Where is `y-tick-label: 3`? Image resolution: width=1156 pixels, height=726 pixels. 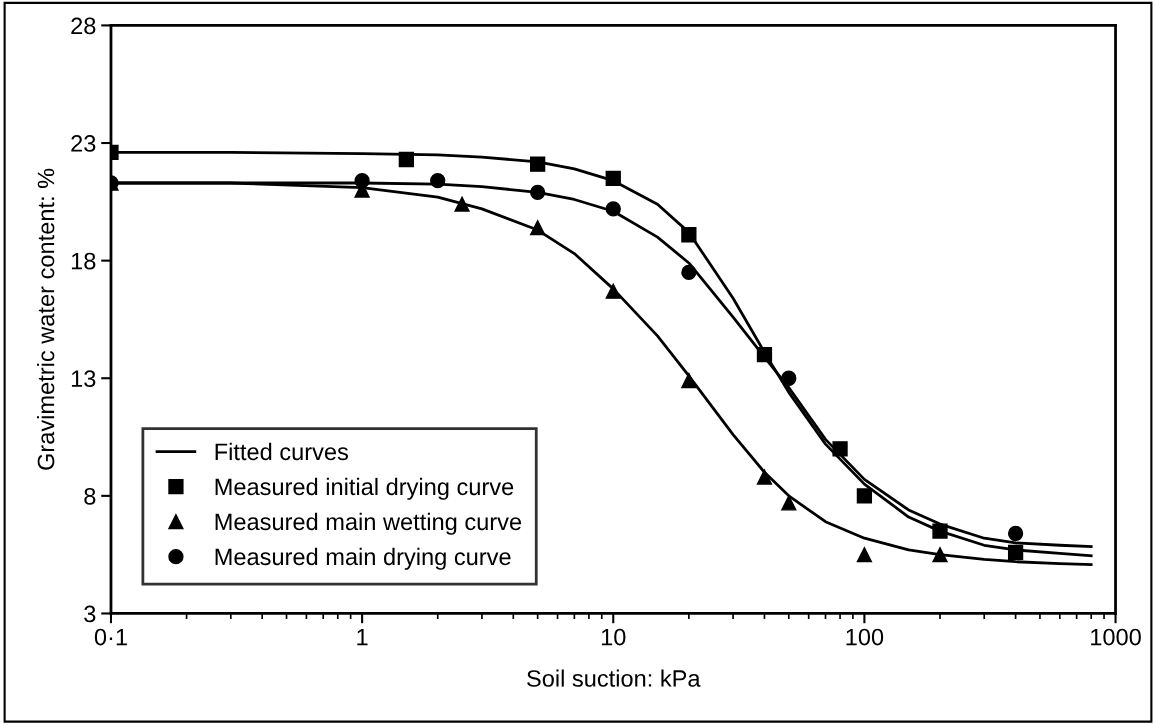 y-tick-label: 3 is located at coordinates (90, 614).